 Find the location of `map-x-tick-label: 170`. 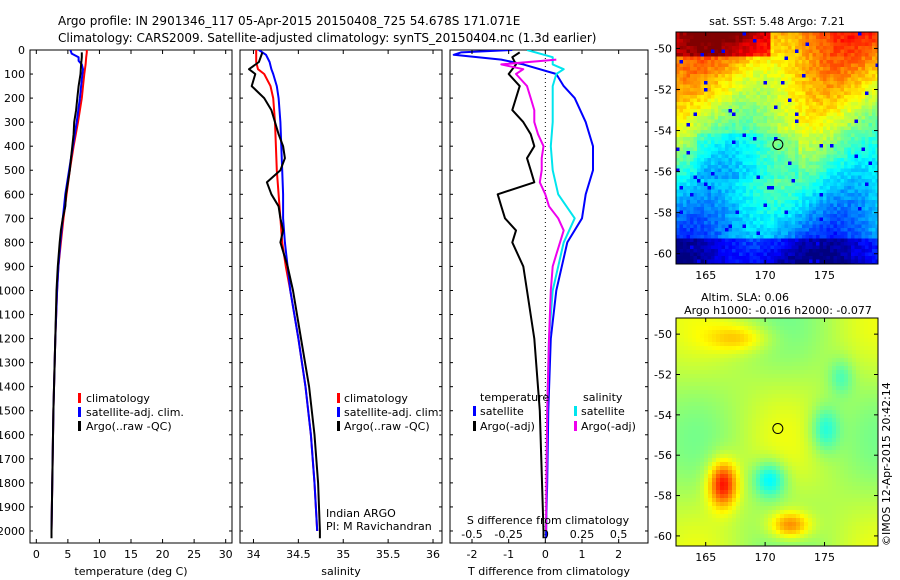

map-x-tick-label: 170 is located at coordinates (765, 275).